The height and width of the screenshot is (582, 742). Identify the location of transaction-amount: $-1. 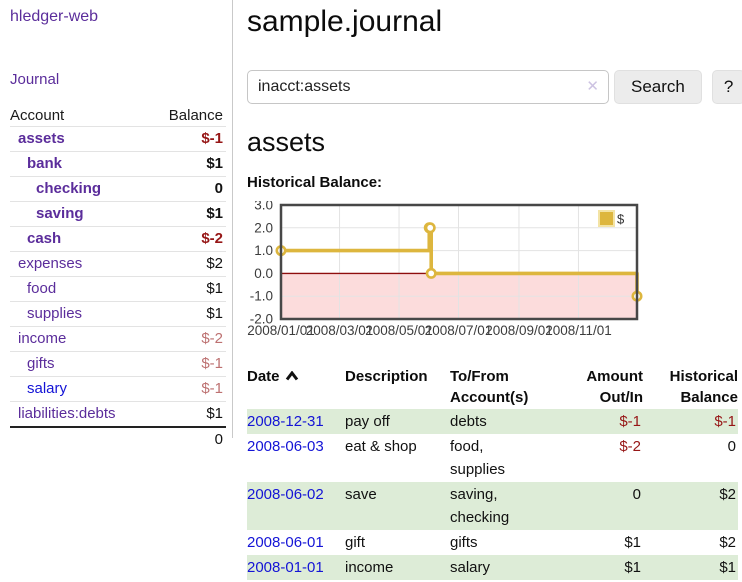
(630, 421).